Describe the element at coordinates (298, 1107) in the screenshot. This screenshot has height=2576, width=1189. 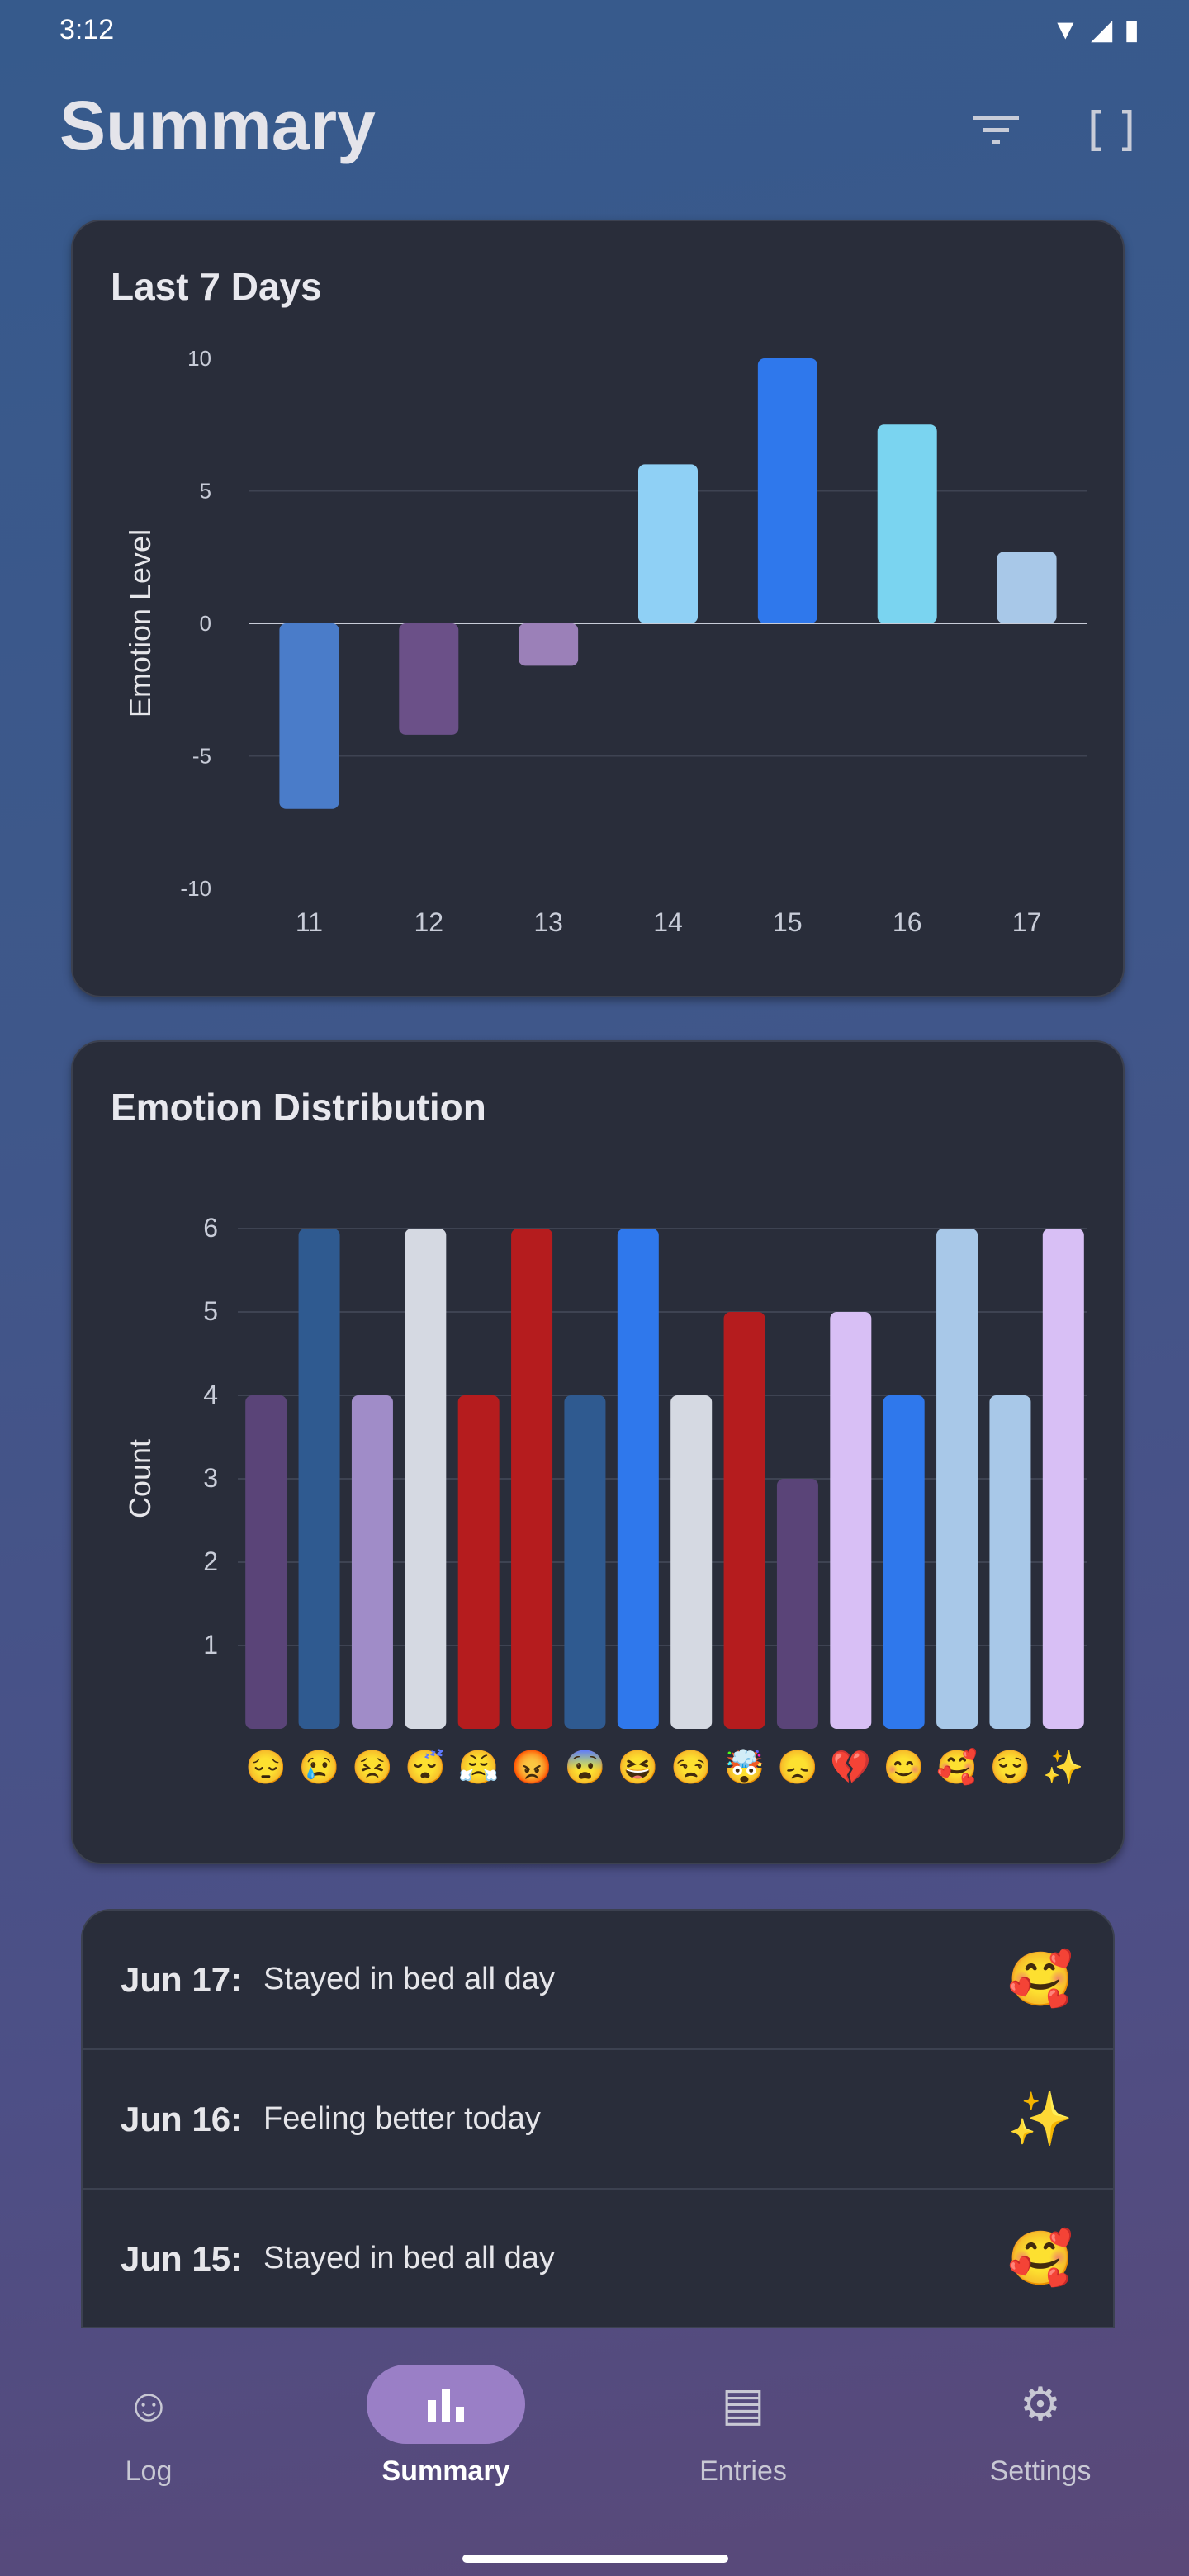
I see `chart-title: Emotion Distribution` at that location.